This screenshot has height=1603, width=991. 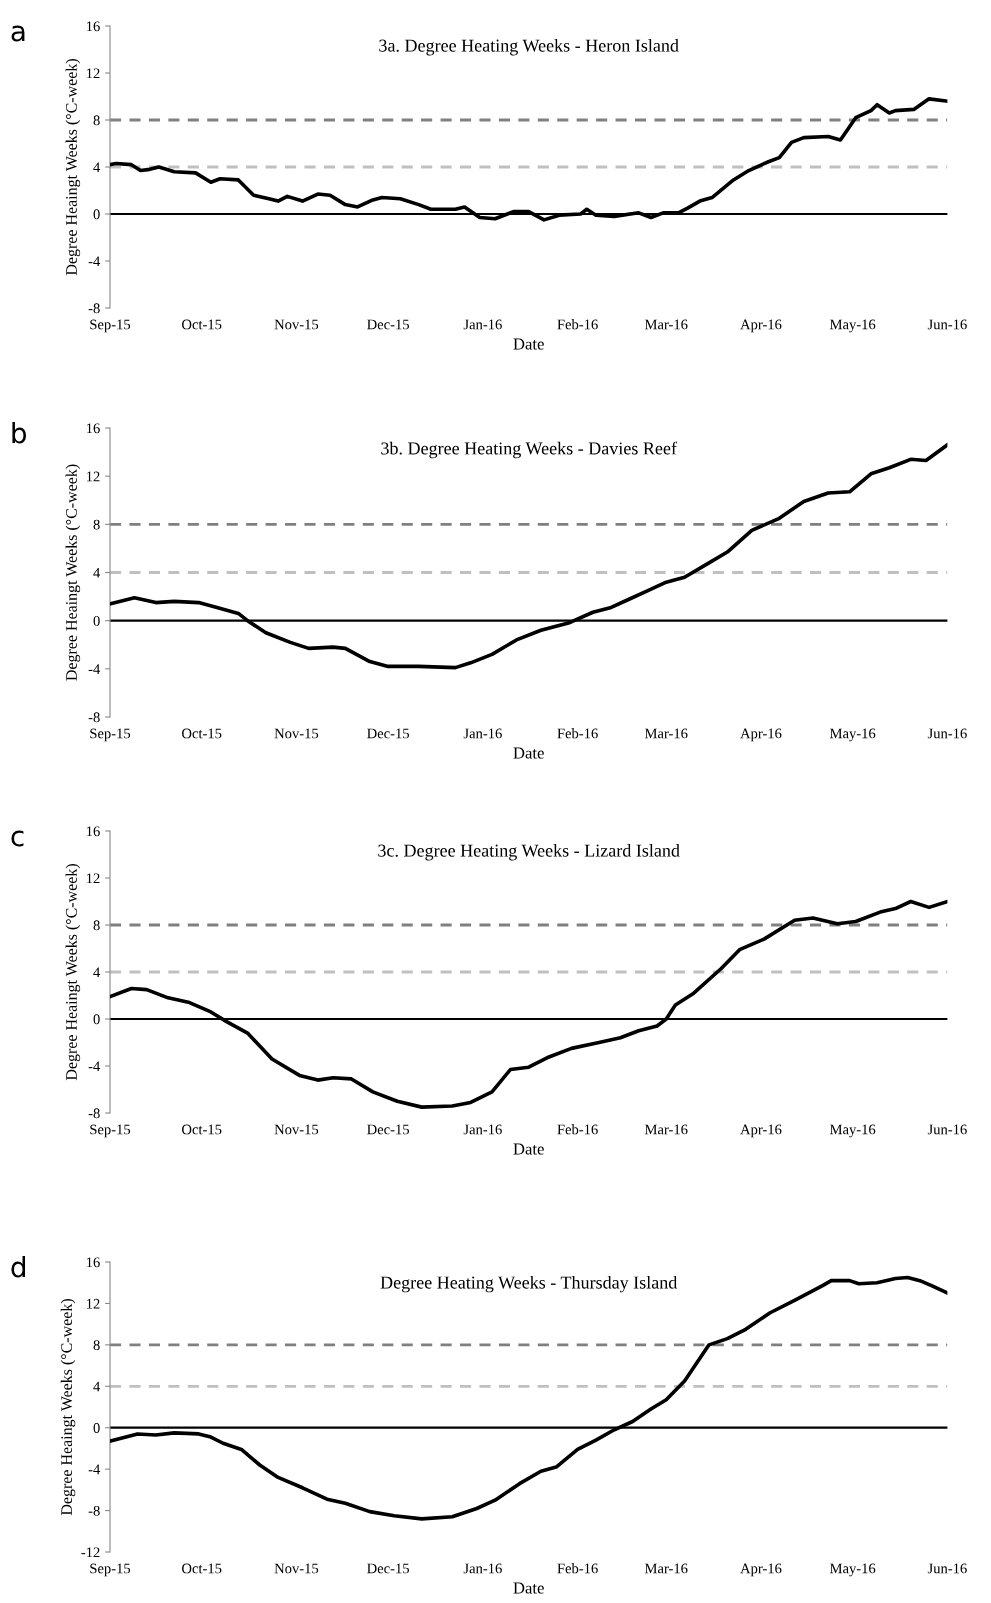 What do you see at coordinates (529, 47) in the screenshot?
I see `text: 3a. Degree Heating Weeks - Heron Island` at bounding box center [529, 47].